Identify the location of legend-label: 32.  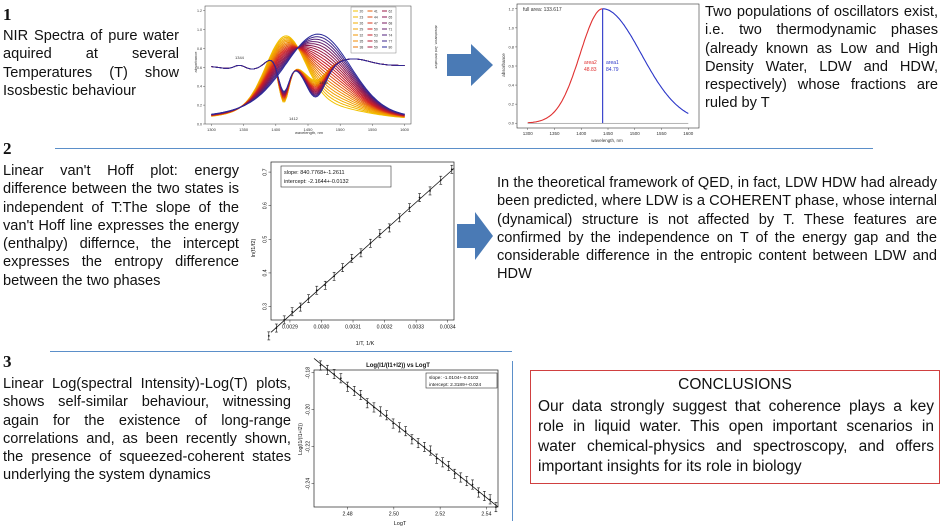
(362, 35).